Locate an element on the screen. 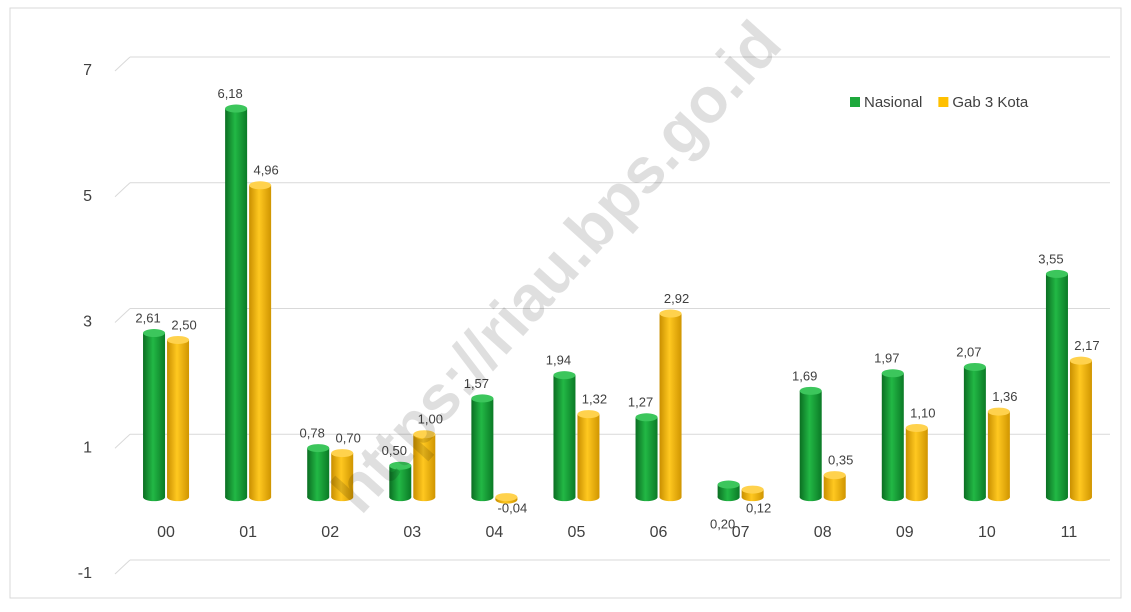 The width and height of the screenshot is (1131, 612). x-tick-label: 00 is located at coordinates (166, 532).